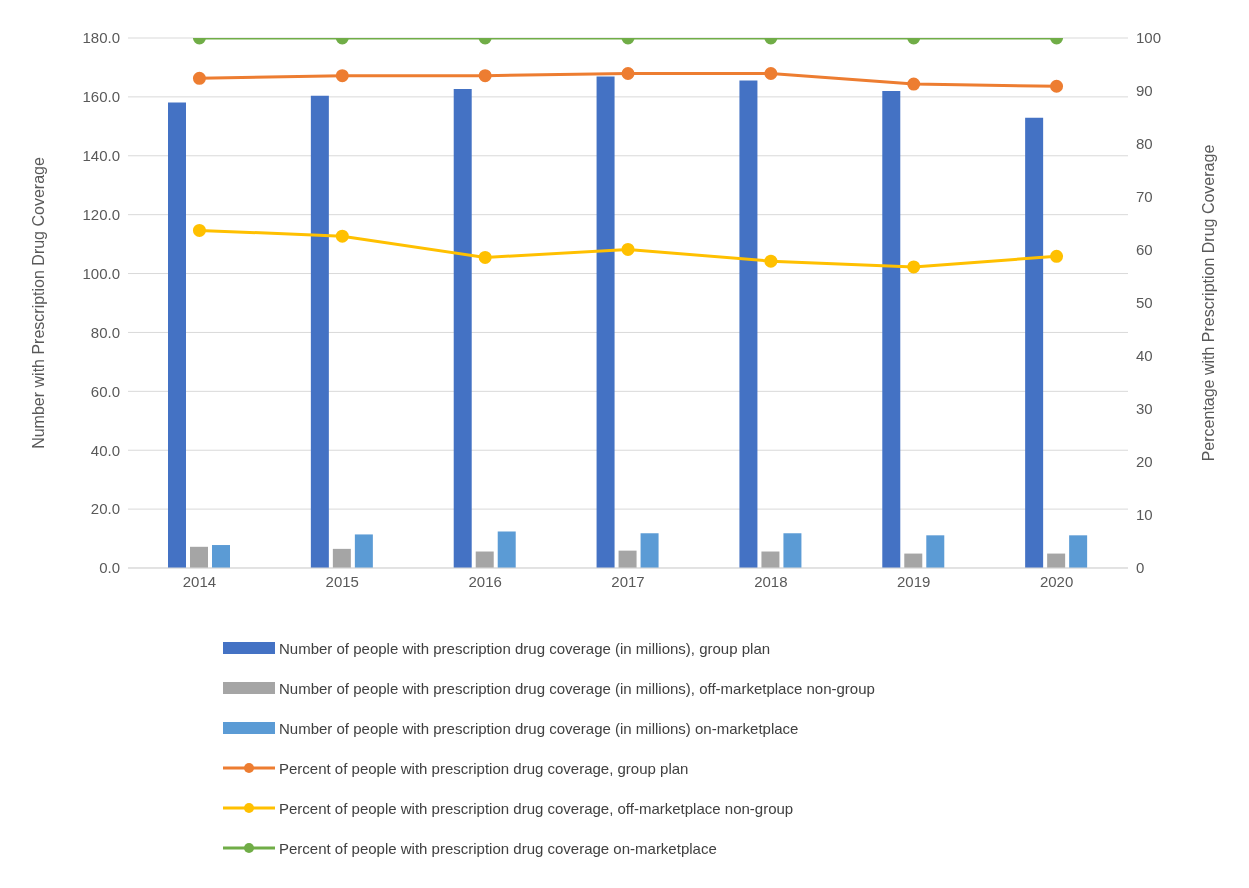  Describe the element at coordinates (1144, 250) in the screenshot. I see `y2-tick-label: 60` at that location.